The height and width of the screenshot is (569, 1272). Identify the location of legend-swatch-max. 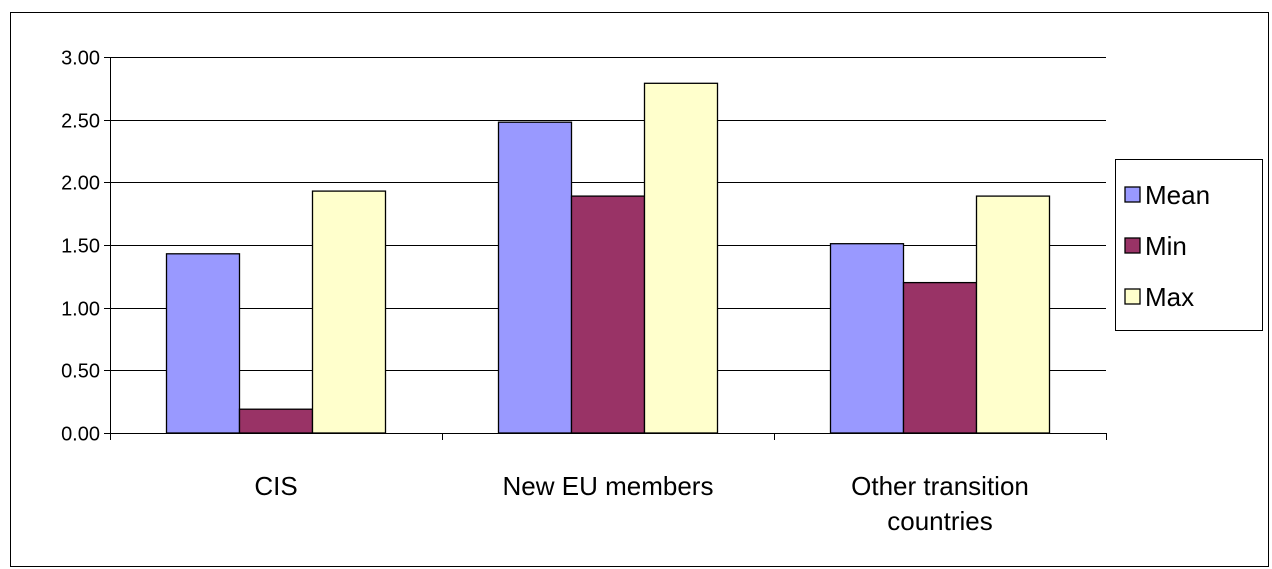
(1132, 296).